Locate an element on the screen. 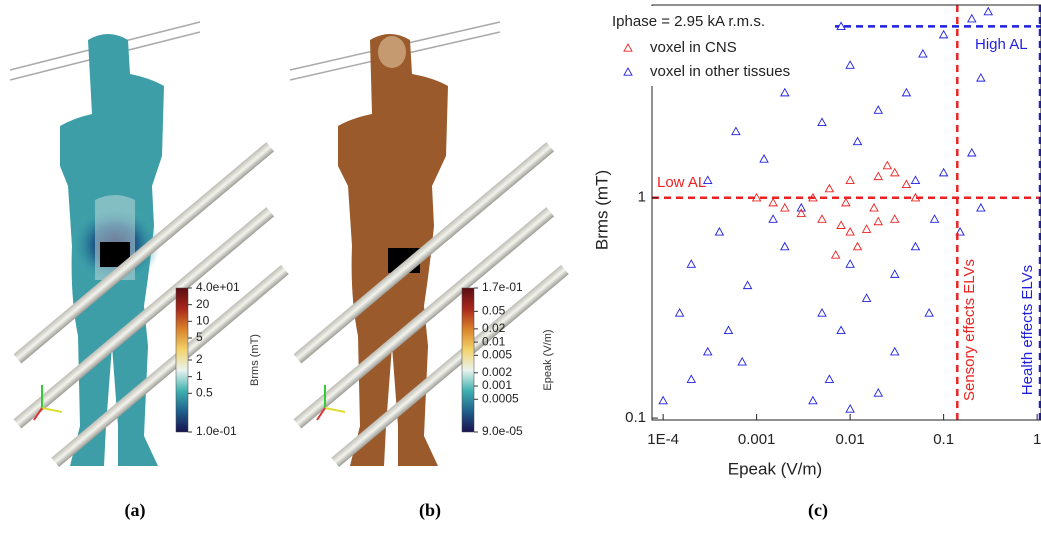  colorbar-tick-label: 1.7e-01 is located at coordinates (502, 287).